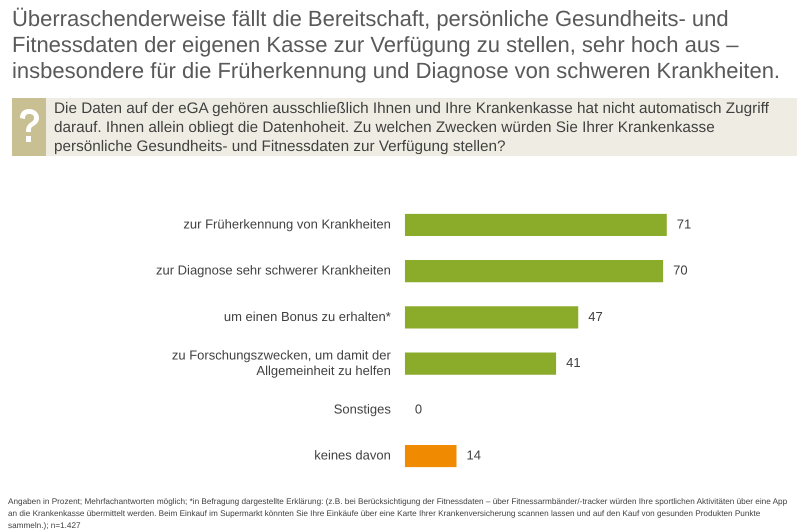 This screenshot has height=531, width=800. I want to click on chart-subtitle: Die Daten auf der eGA gehören ausschließlich Ihnen und Ihre Krankenkasse hat nicht automatisch Zugriff darauf. Ihnen allein obliegt die Datenhoheit. Zu welchen Zwecken würden Sie Ihrer Krankenkasse persönliche Gesundheits- und Fitnessdaten zur Verfügung stellen?, so click(412, 127).